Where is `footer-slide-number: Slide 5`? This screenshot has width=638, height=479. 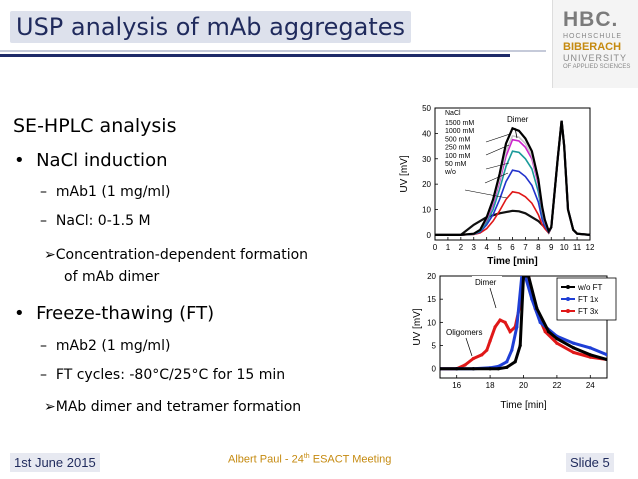
footer-slide-number: Slide 5 is located at coordinates (590, 462).